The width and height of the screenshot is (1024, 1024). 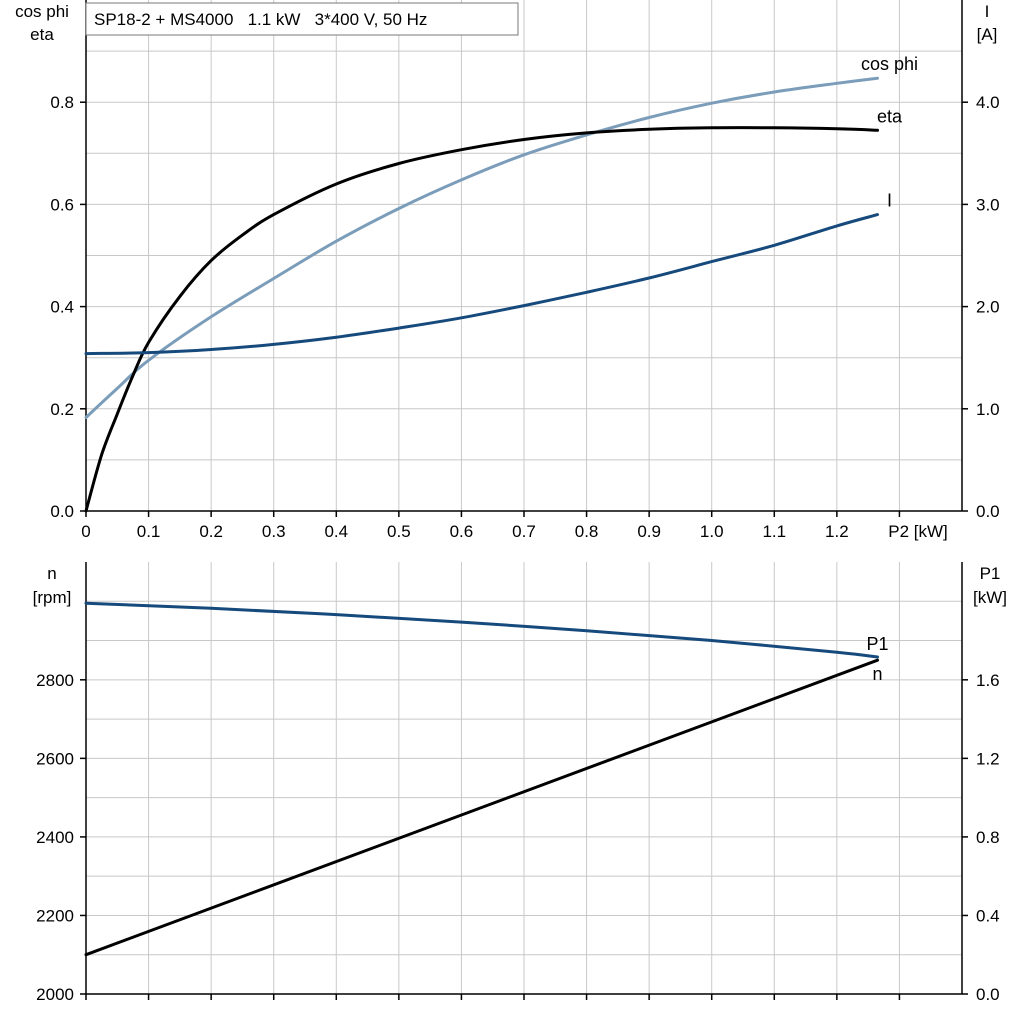 I want to click on bottom-left-tick-label: 2800, so click(x=55, y=680).